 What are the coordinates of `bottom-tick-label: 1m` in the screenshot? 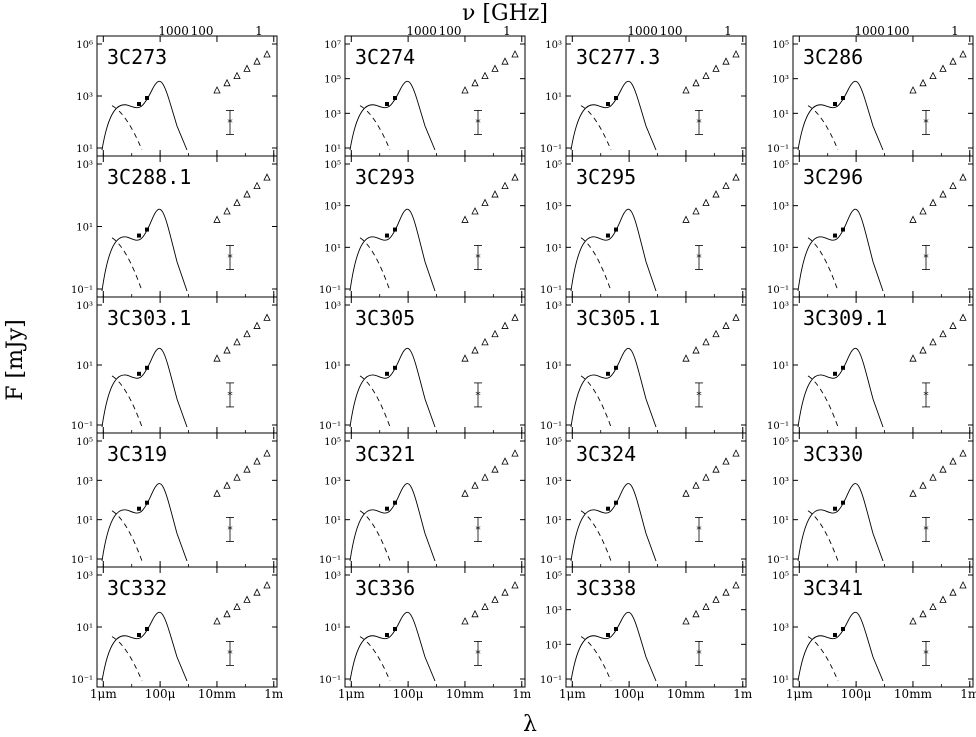 It's located at (274, 694).